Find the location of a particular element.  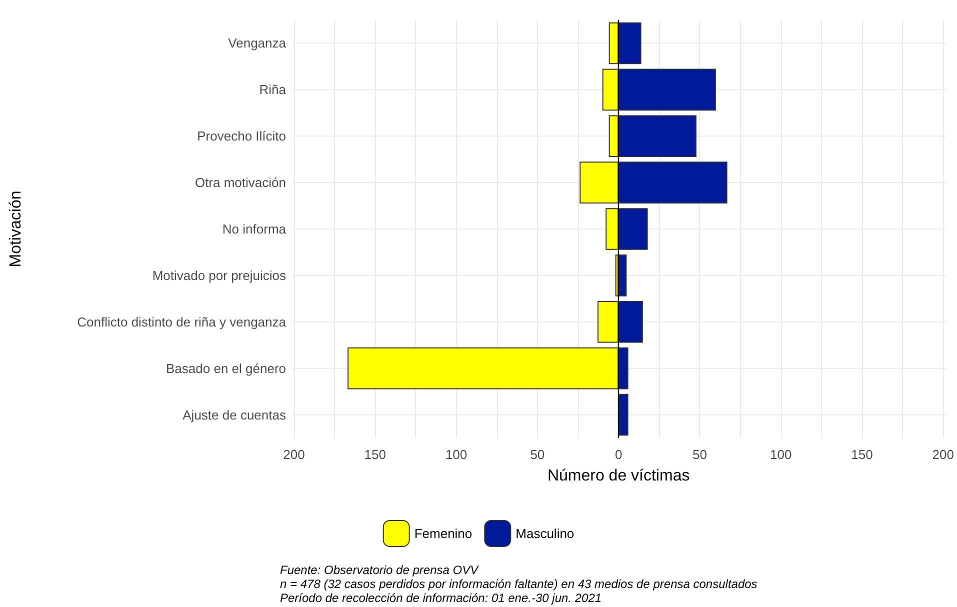

y-tick-label: Ajuste de cuentas is located at coordinates (234, 414).